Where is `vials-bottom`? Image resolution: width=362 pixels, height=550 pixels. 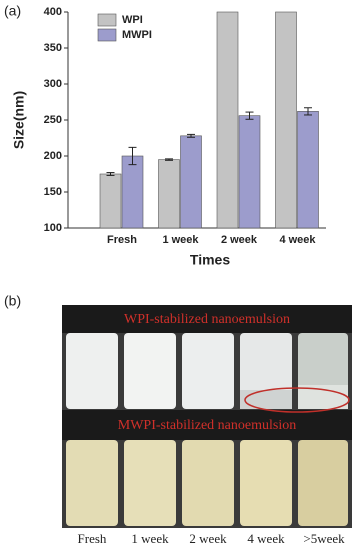 vials-bottom is located at coordinates (207, 483).